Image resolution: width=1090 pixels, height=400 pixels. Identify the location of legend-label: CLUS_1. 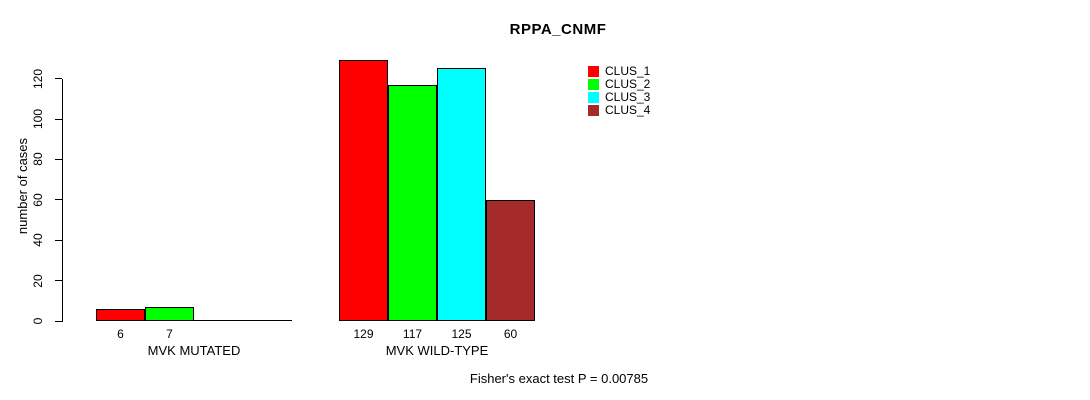
(628, 71).